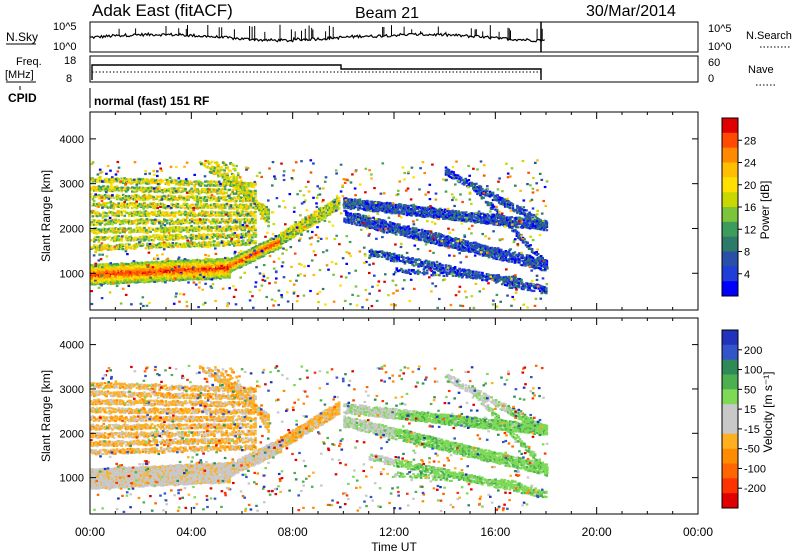  I want to click on nsearch-tick-bottom: 10^0, so click(720, 47).